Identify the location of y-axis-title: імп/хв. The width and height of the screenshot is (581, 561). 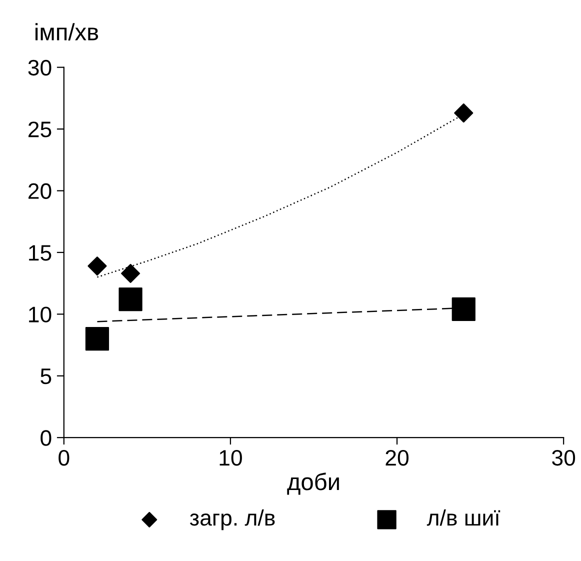
(67, 31).